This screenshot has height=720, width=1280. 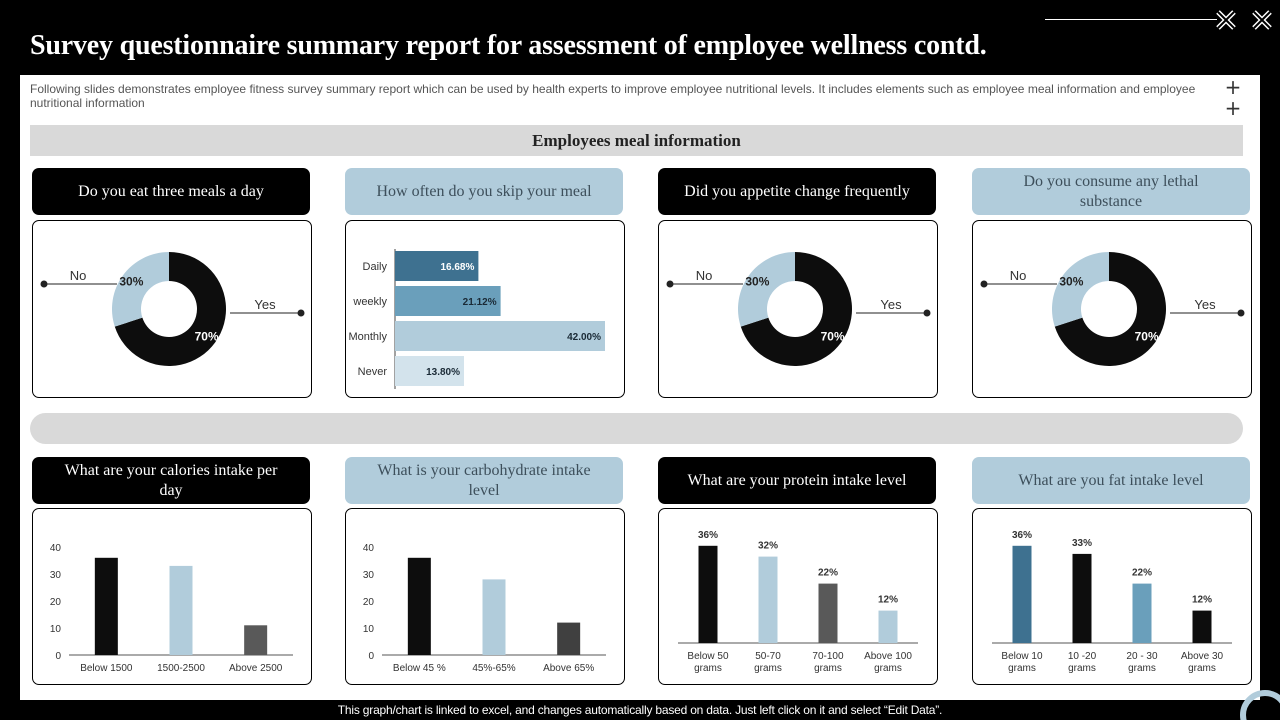 What do you see at coordinates (797, 480) in the screenshot?
I see `question-header-protein: What are your protein intake level` at bounding box center [797, 480].